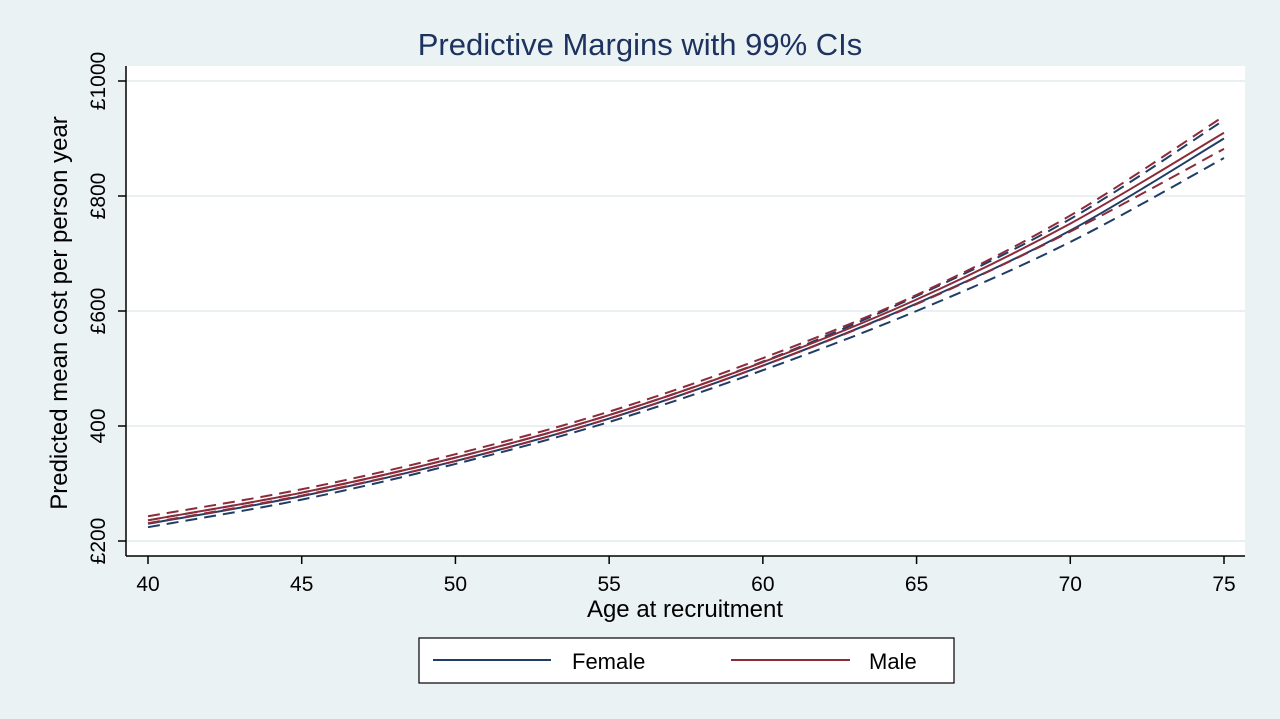 The width and height of the screenshot is (1280, 719). What do you see at coordinates (608, 584) in the screenshot?
I see `x-tick-label: 55` at bounding box center [608, 584].